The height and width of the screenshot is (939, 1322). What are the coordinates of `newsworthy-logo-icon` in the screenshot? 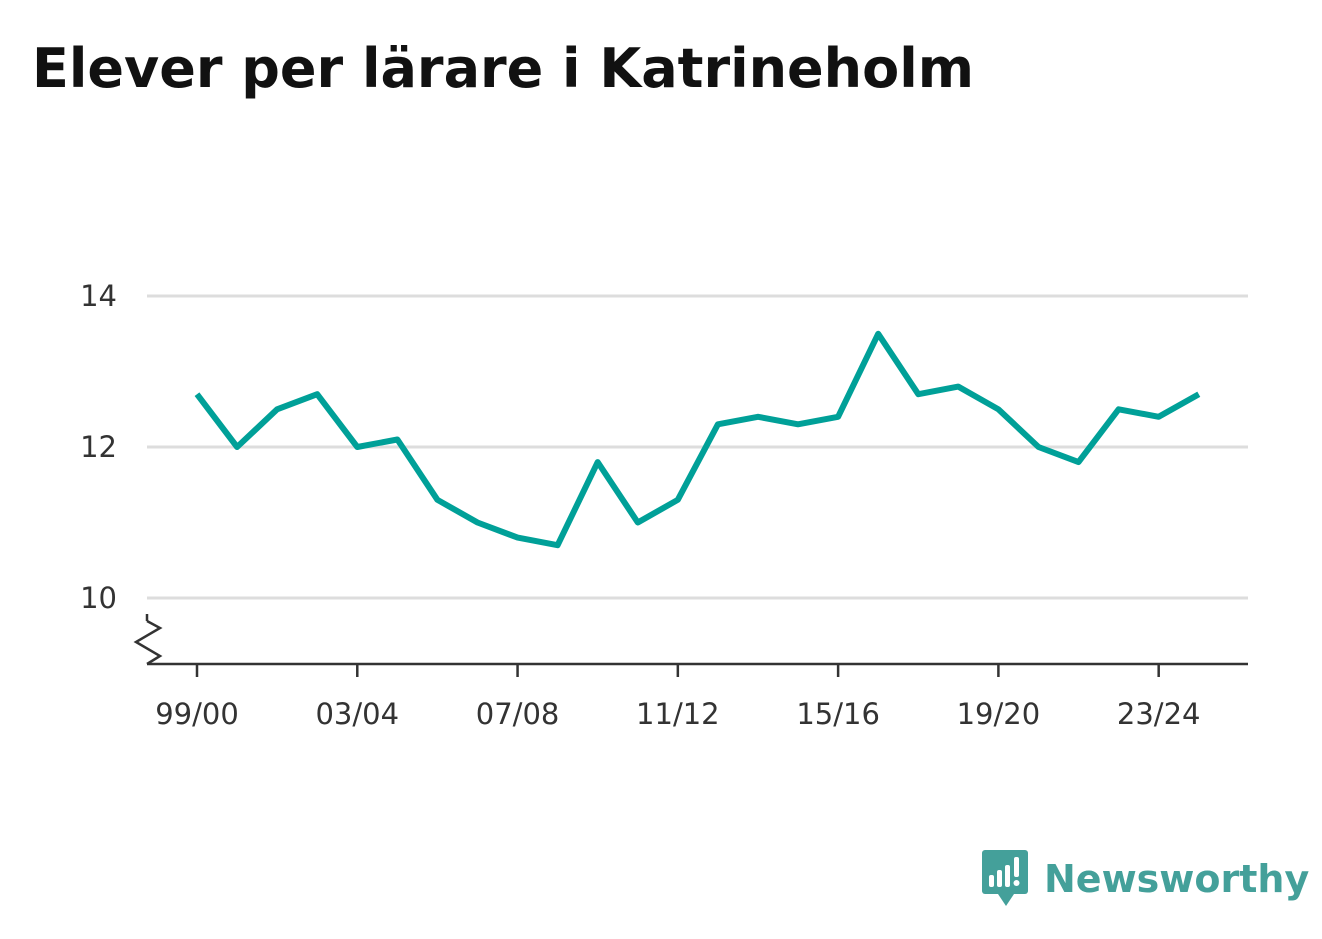 It's located at (1005, 878).